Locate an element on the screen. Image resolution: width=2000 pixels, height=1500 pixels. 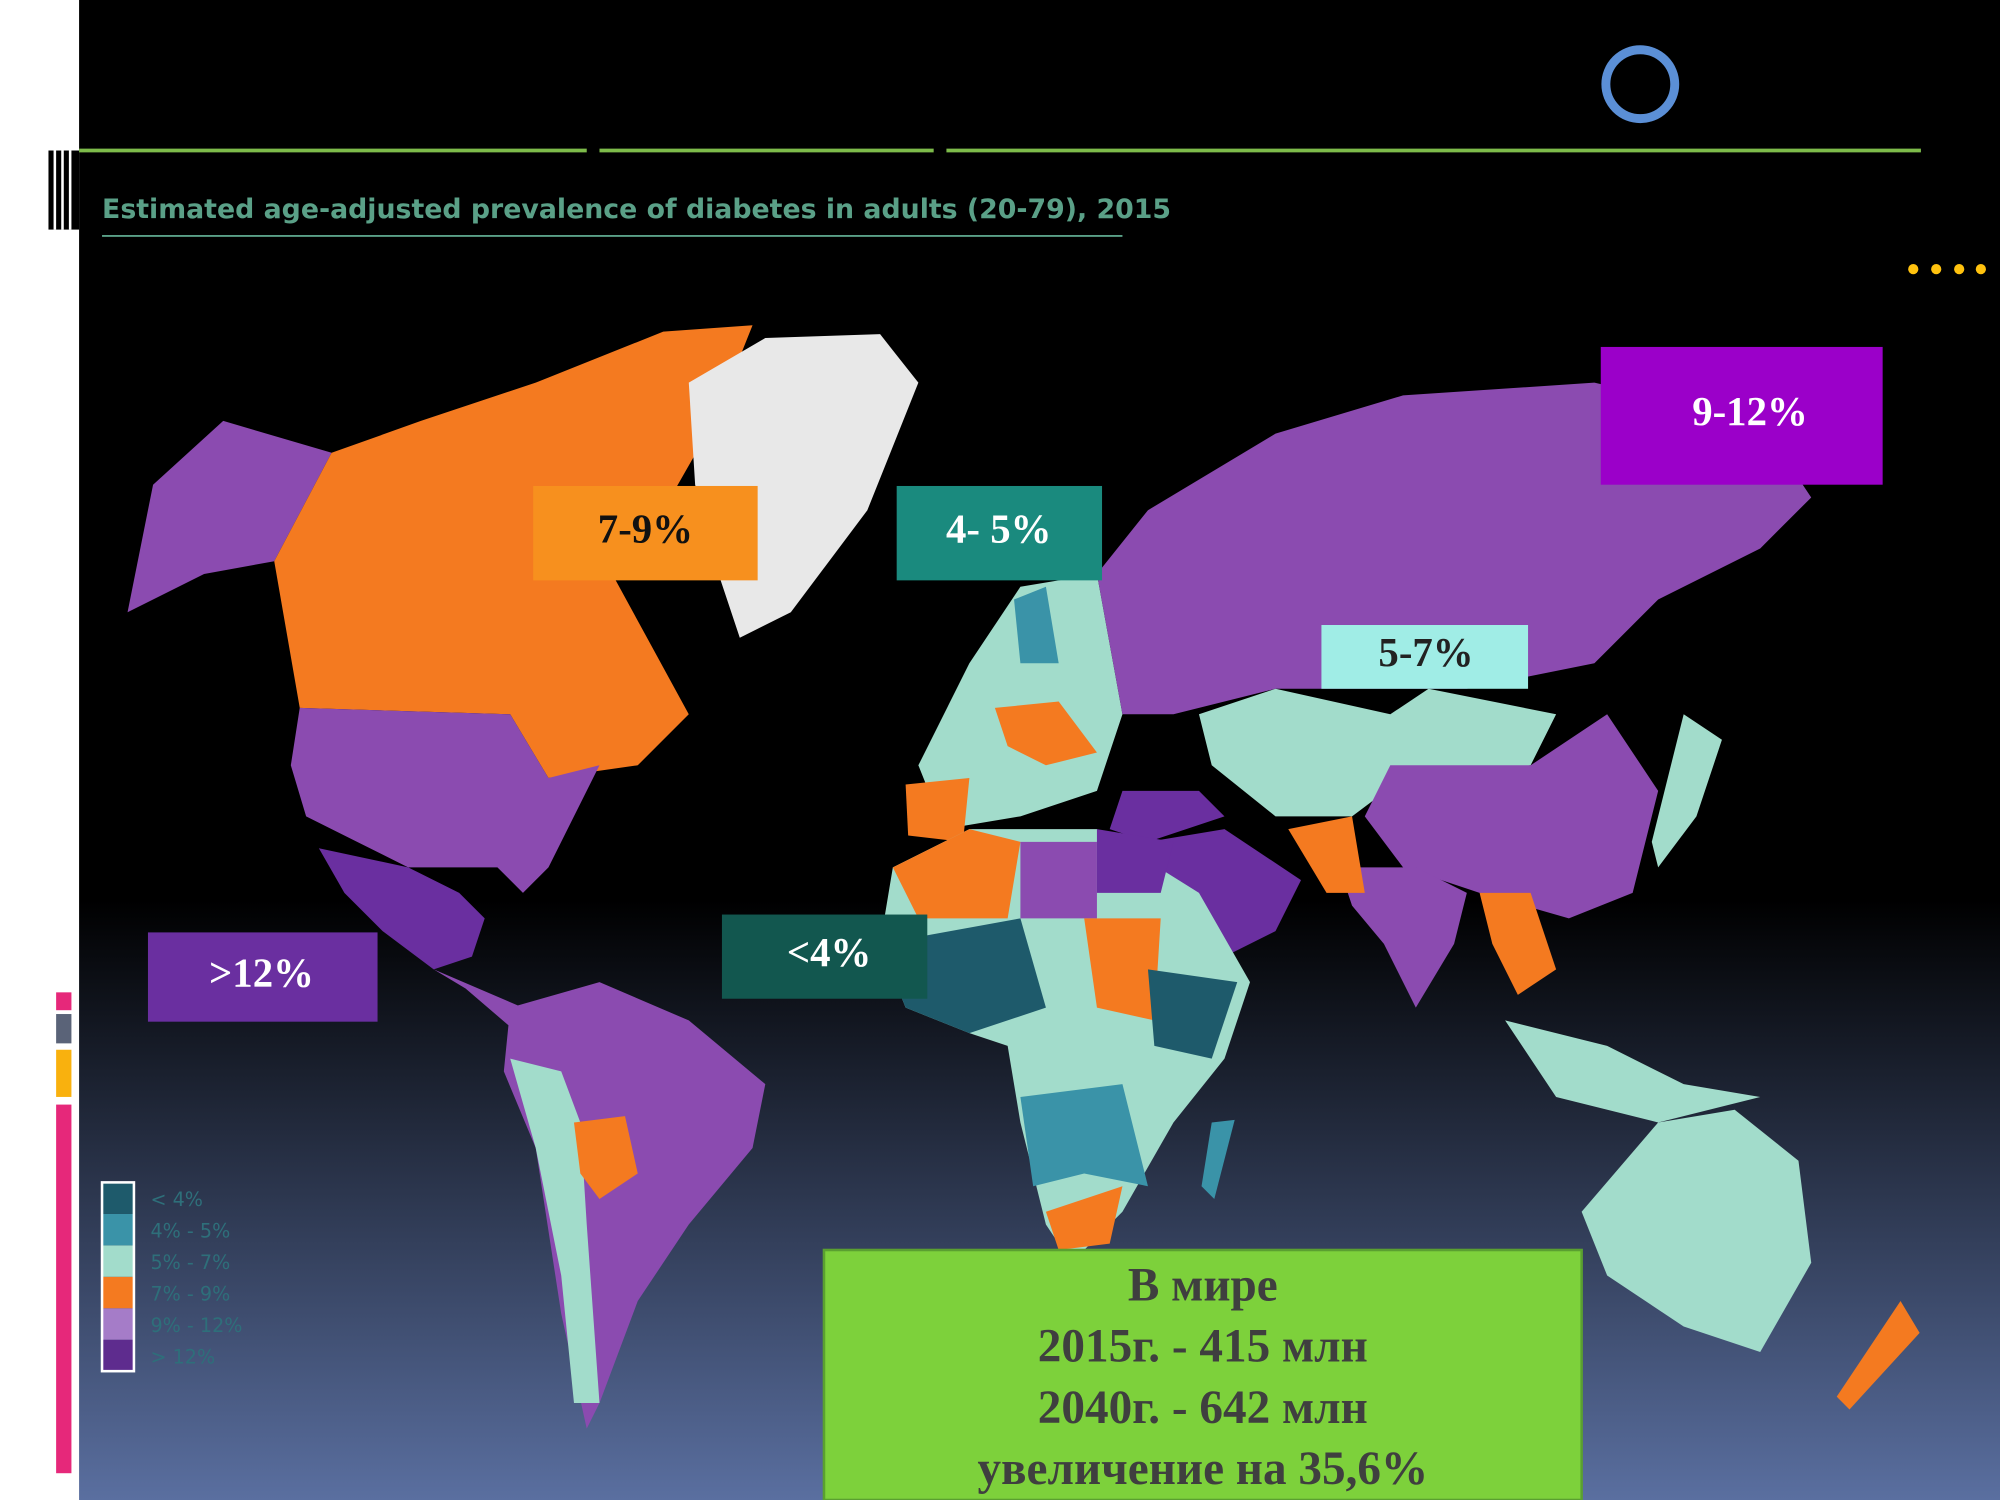
map-label: <4% is located at coordinates (829, 952).